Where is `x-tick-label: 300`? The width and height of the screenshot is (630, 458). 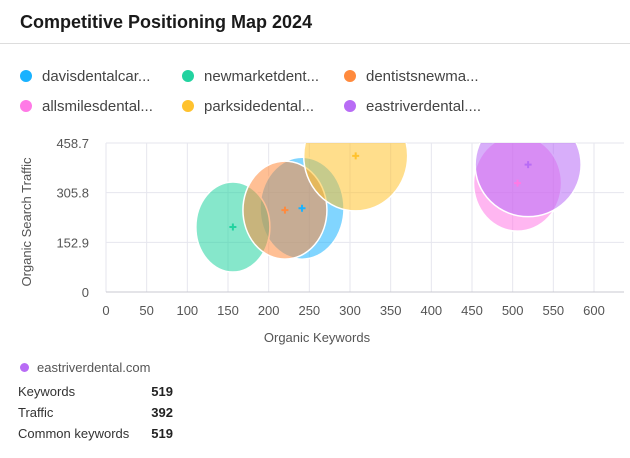 x-tick-label: 300 is located at coordinates (350, 310).